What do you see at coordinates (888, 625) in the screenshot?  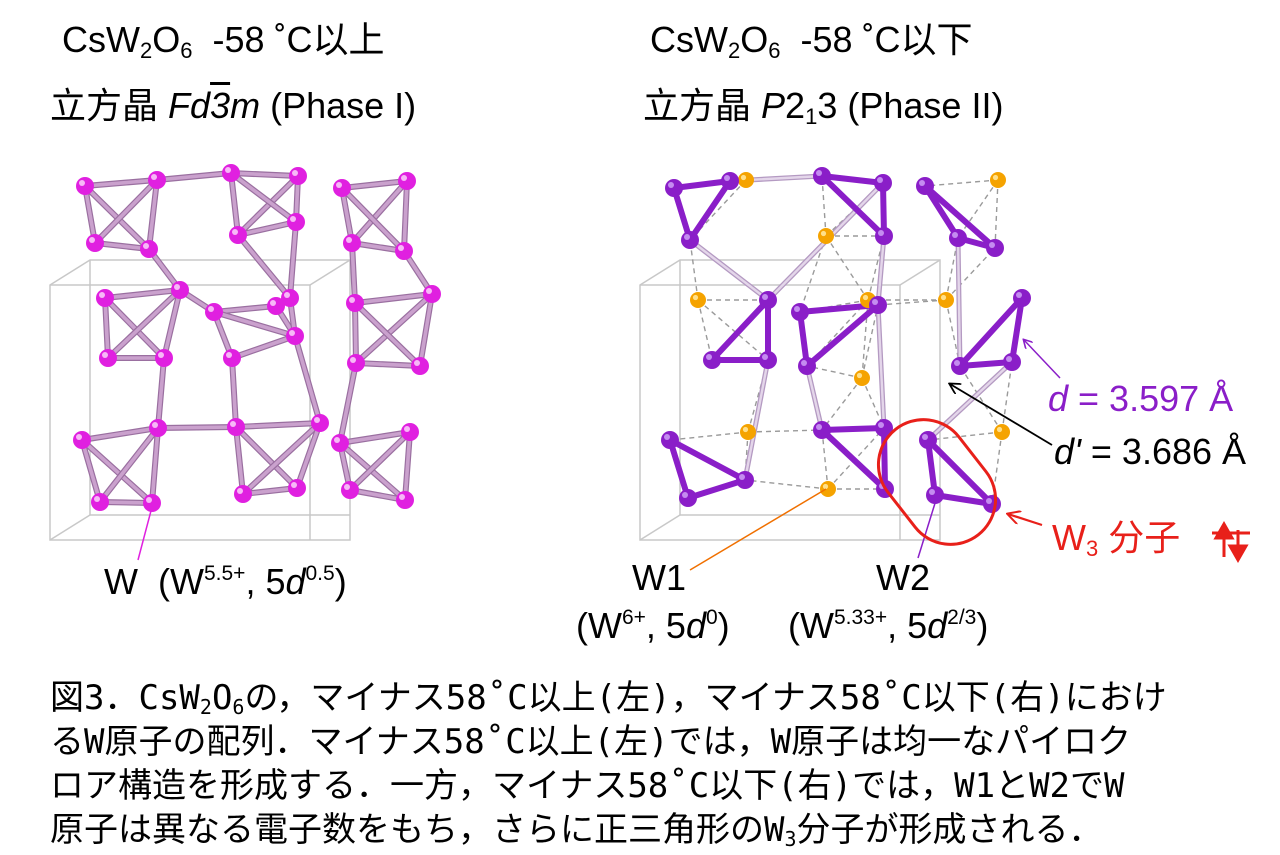 I see `w2-valence-label: (W5.33+, 5d2/3)` at bounding box center [888, 625].